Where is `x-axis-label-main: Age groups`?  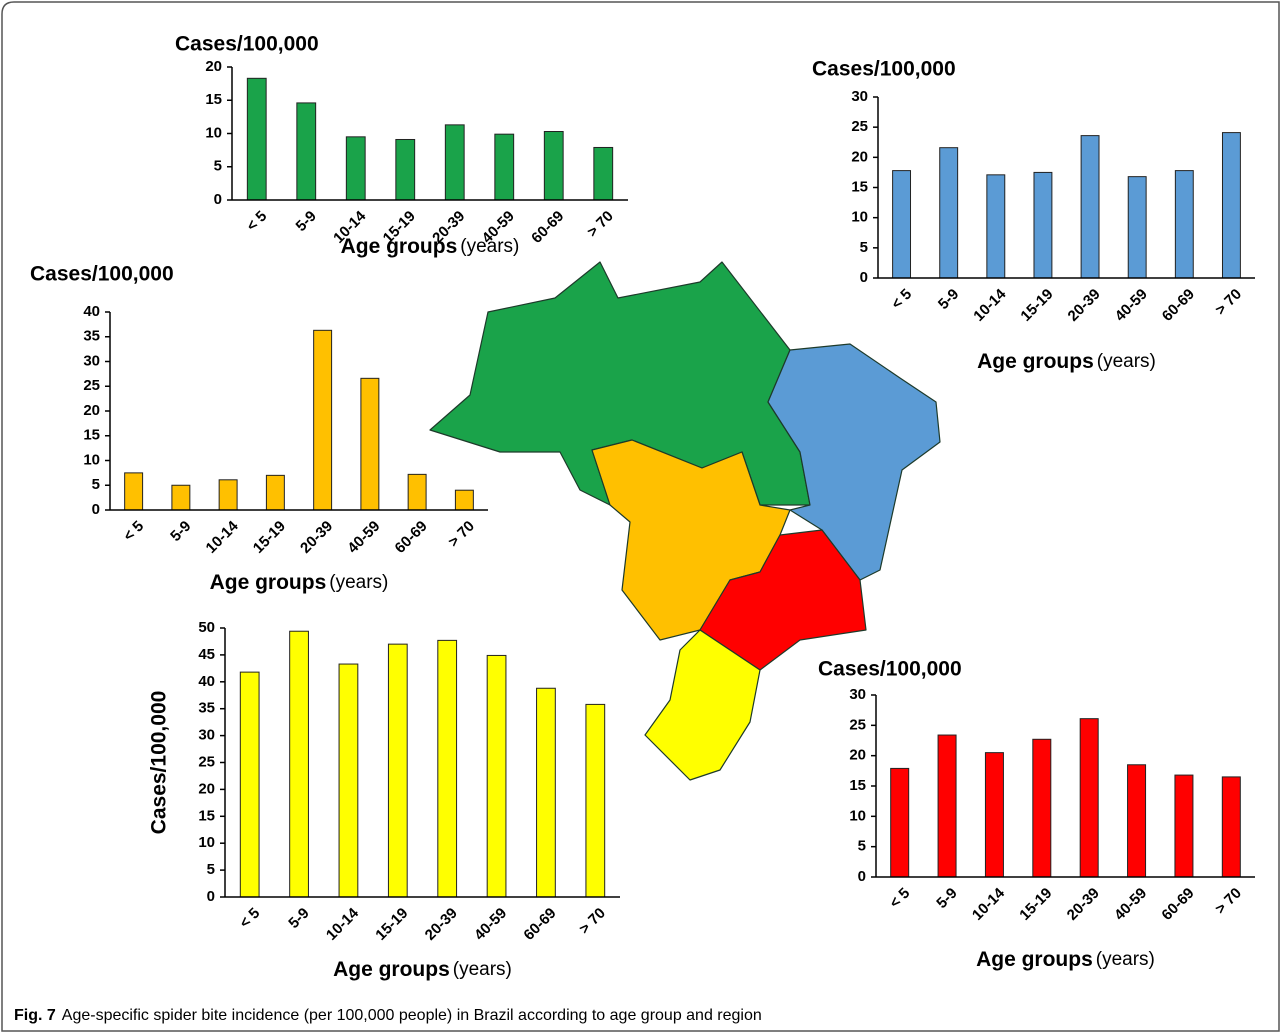 x-axis-label-main: Age groups is located at coordinates (391, 969).